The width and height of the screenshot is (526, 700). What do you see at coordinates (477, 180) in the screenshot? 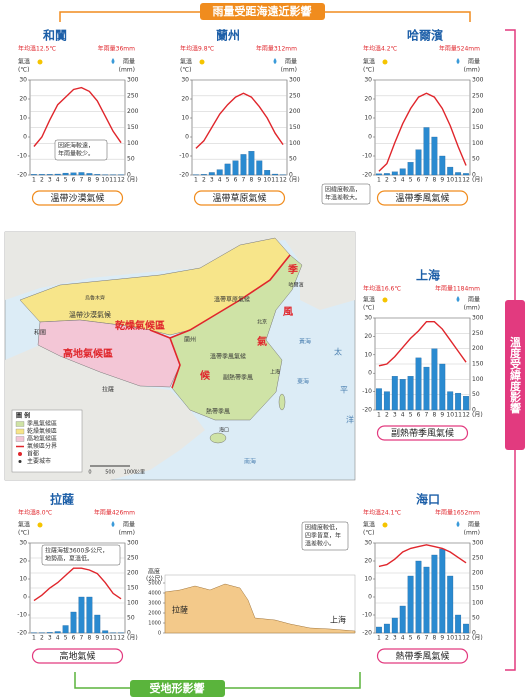
I see `x-unit: (月)` at bounding box center [477, 180].